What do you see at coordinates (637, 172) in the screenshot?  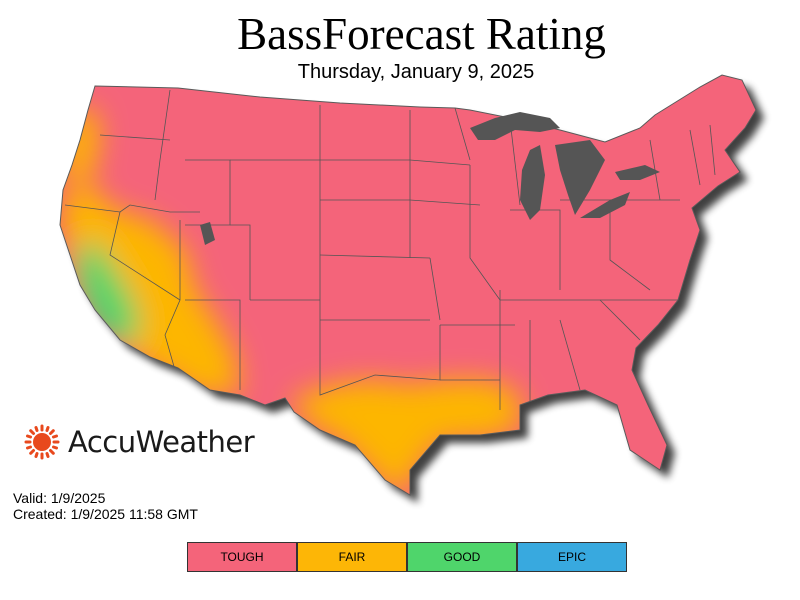 I see `lake-ontario` at bounding box center [637, 172].